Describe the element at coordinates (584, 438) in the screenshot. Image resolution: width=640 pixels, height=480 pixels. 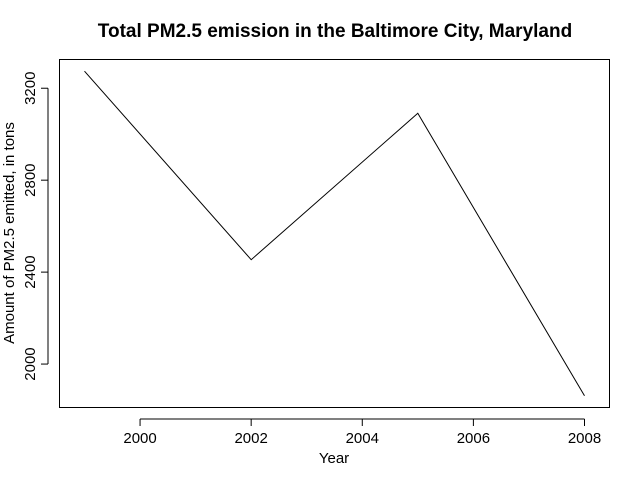
I see `x-tick-label: 2008` at that location.